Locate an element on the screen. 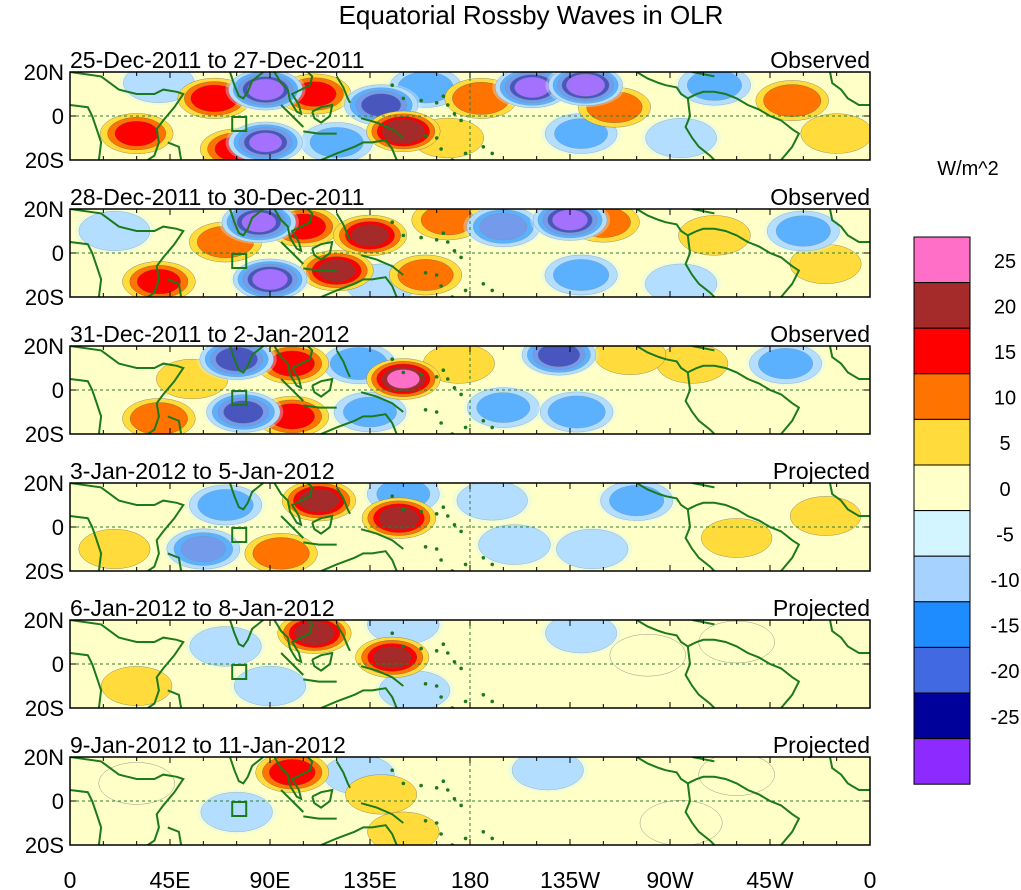 This screenshot has width=1021, height=890. lon-tick-label: 180 is located at coordinates (470, 878).